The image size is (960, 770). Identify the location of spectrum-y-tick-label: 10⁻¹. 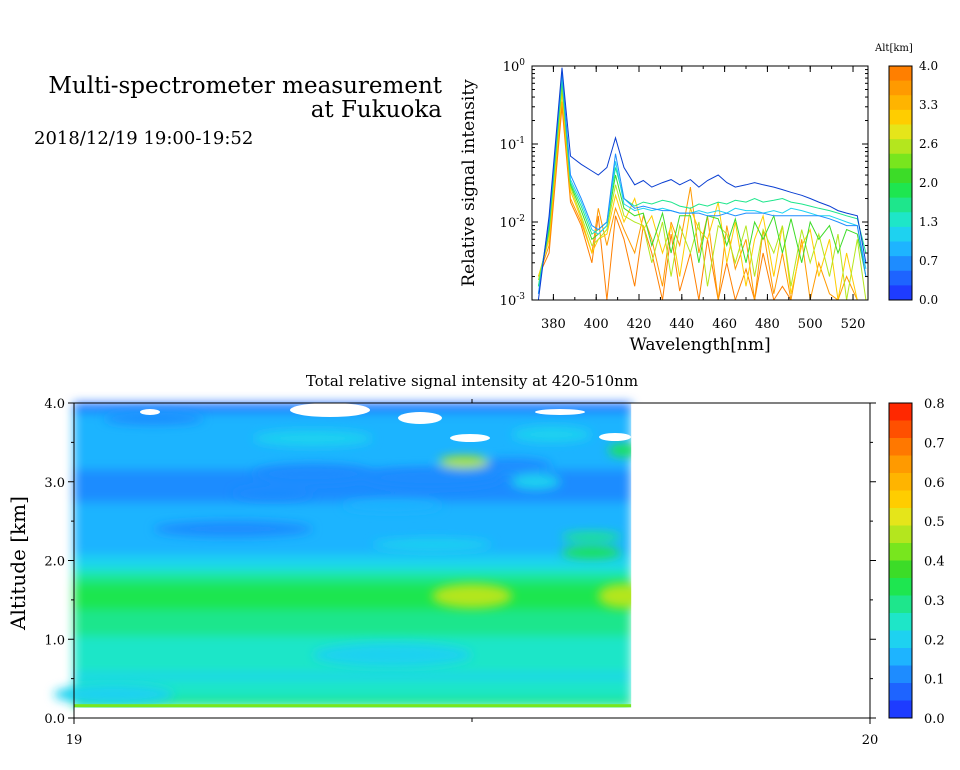
(512, 144).